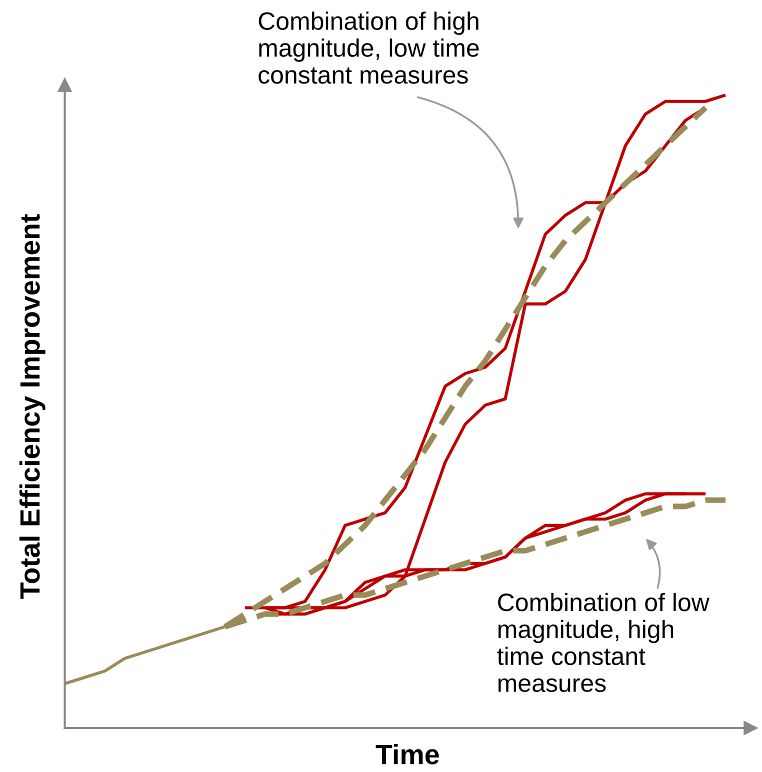 The width and height of the screenshot is (762, 772). What do you see at coordinates (368, 48) in the screenshot?
I see `text: Combination of high magnitude, low time constant measures` at bounding box center [368, 48].